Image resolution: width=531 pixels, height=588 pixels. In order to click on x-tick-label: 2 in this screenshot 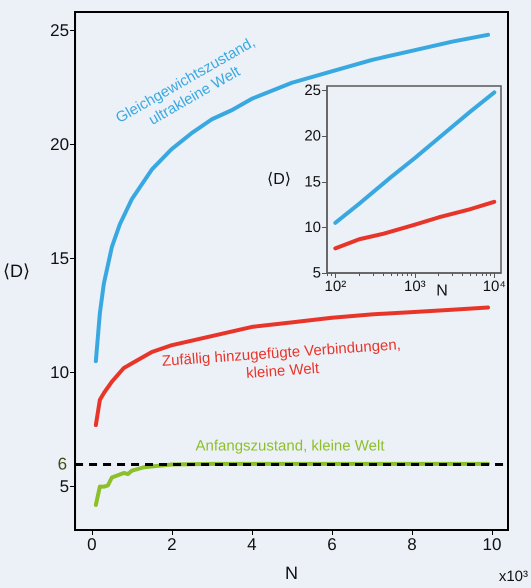, I will do `click(172, 544)`.